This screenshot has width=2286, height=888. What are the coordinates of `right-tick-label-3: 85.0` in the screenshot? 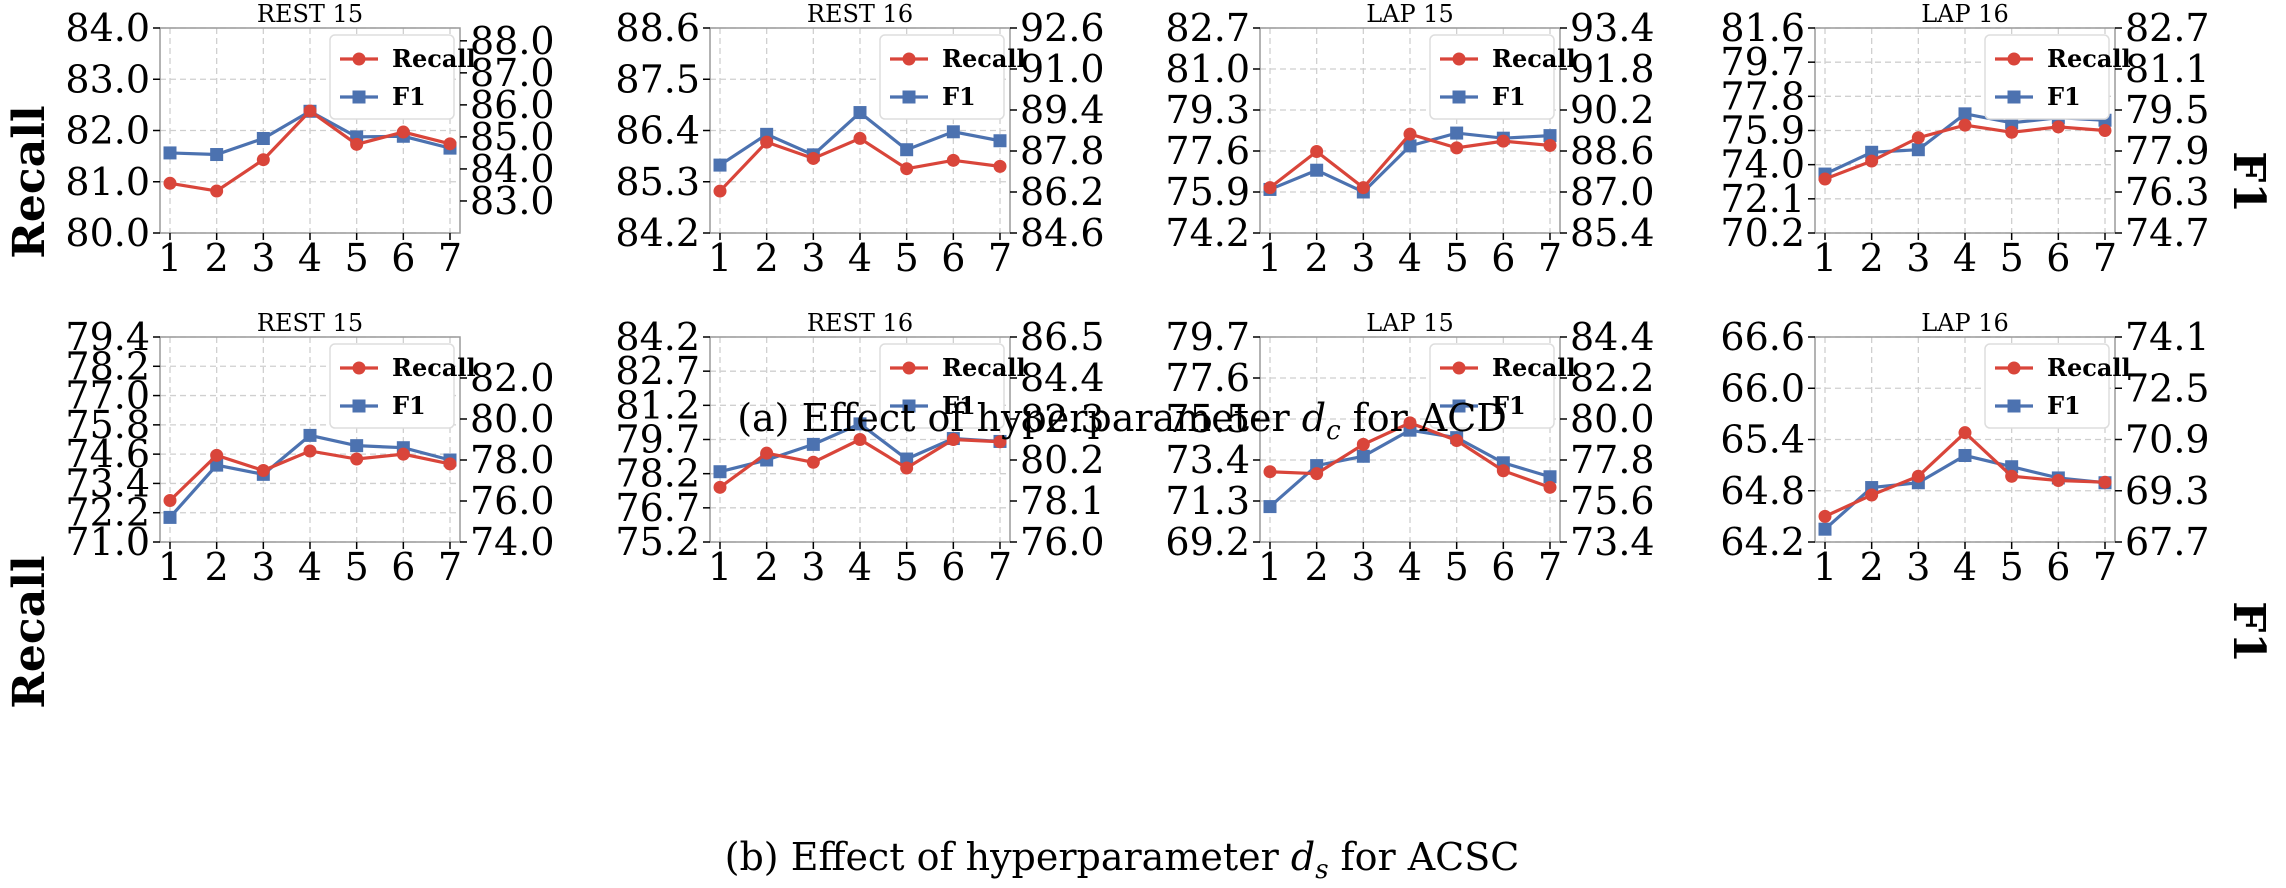 It's located at (512, 137).